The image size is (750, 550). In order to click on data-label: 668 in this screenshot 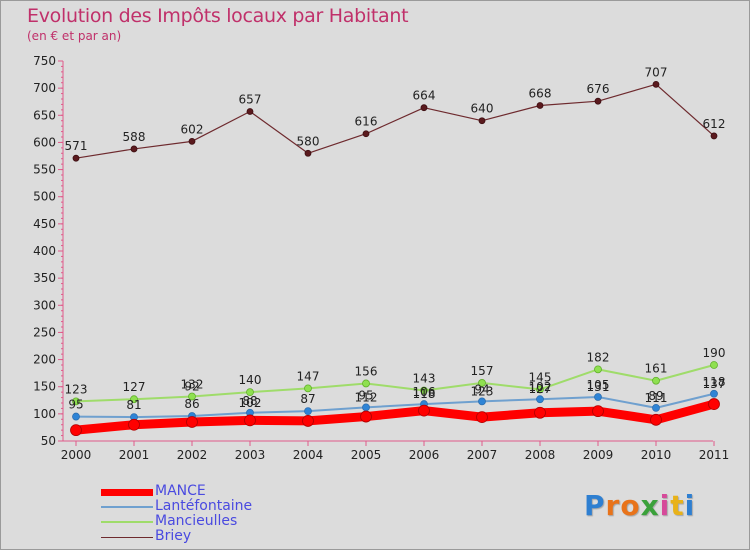, I will do `click(540, 94)`.